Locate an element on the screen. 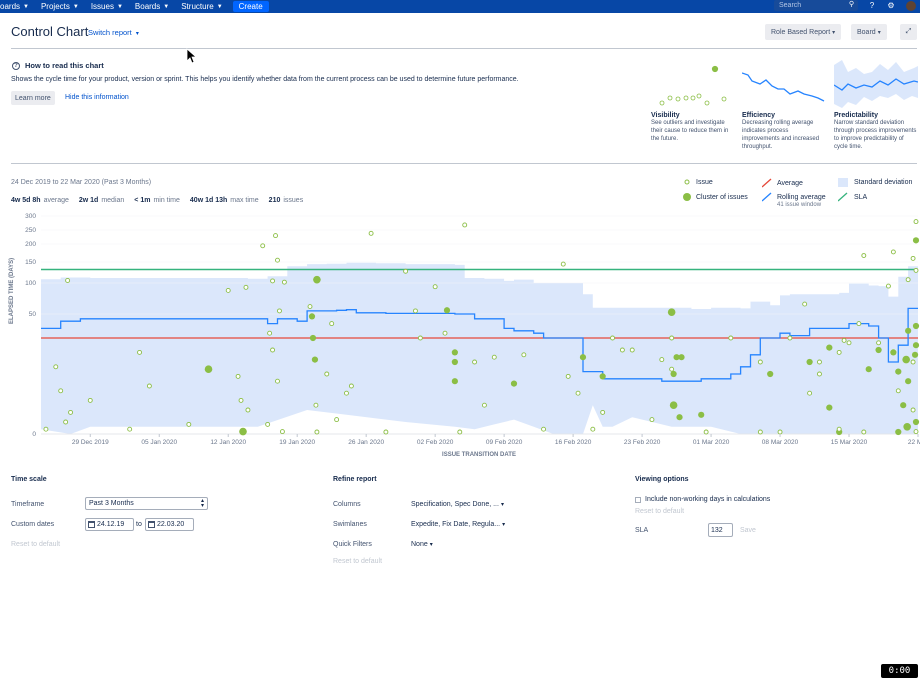 The width and height of the screenshot is (920, 680). legend-rolling: Rolling average is located at coordinates (794, 197).